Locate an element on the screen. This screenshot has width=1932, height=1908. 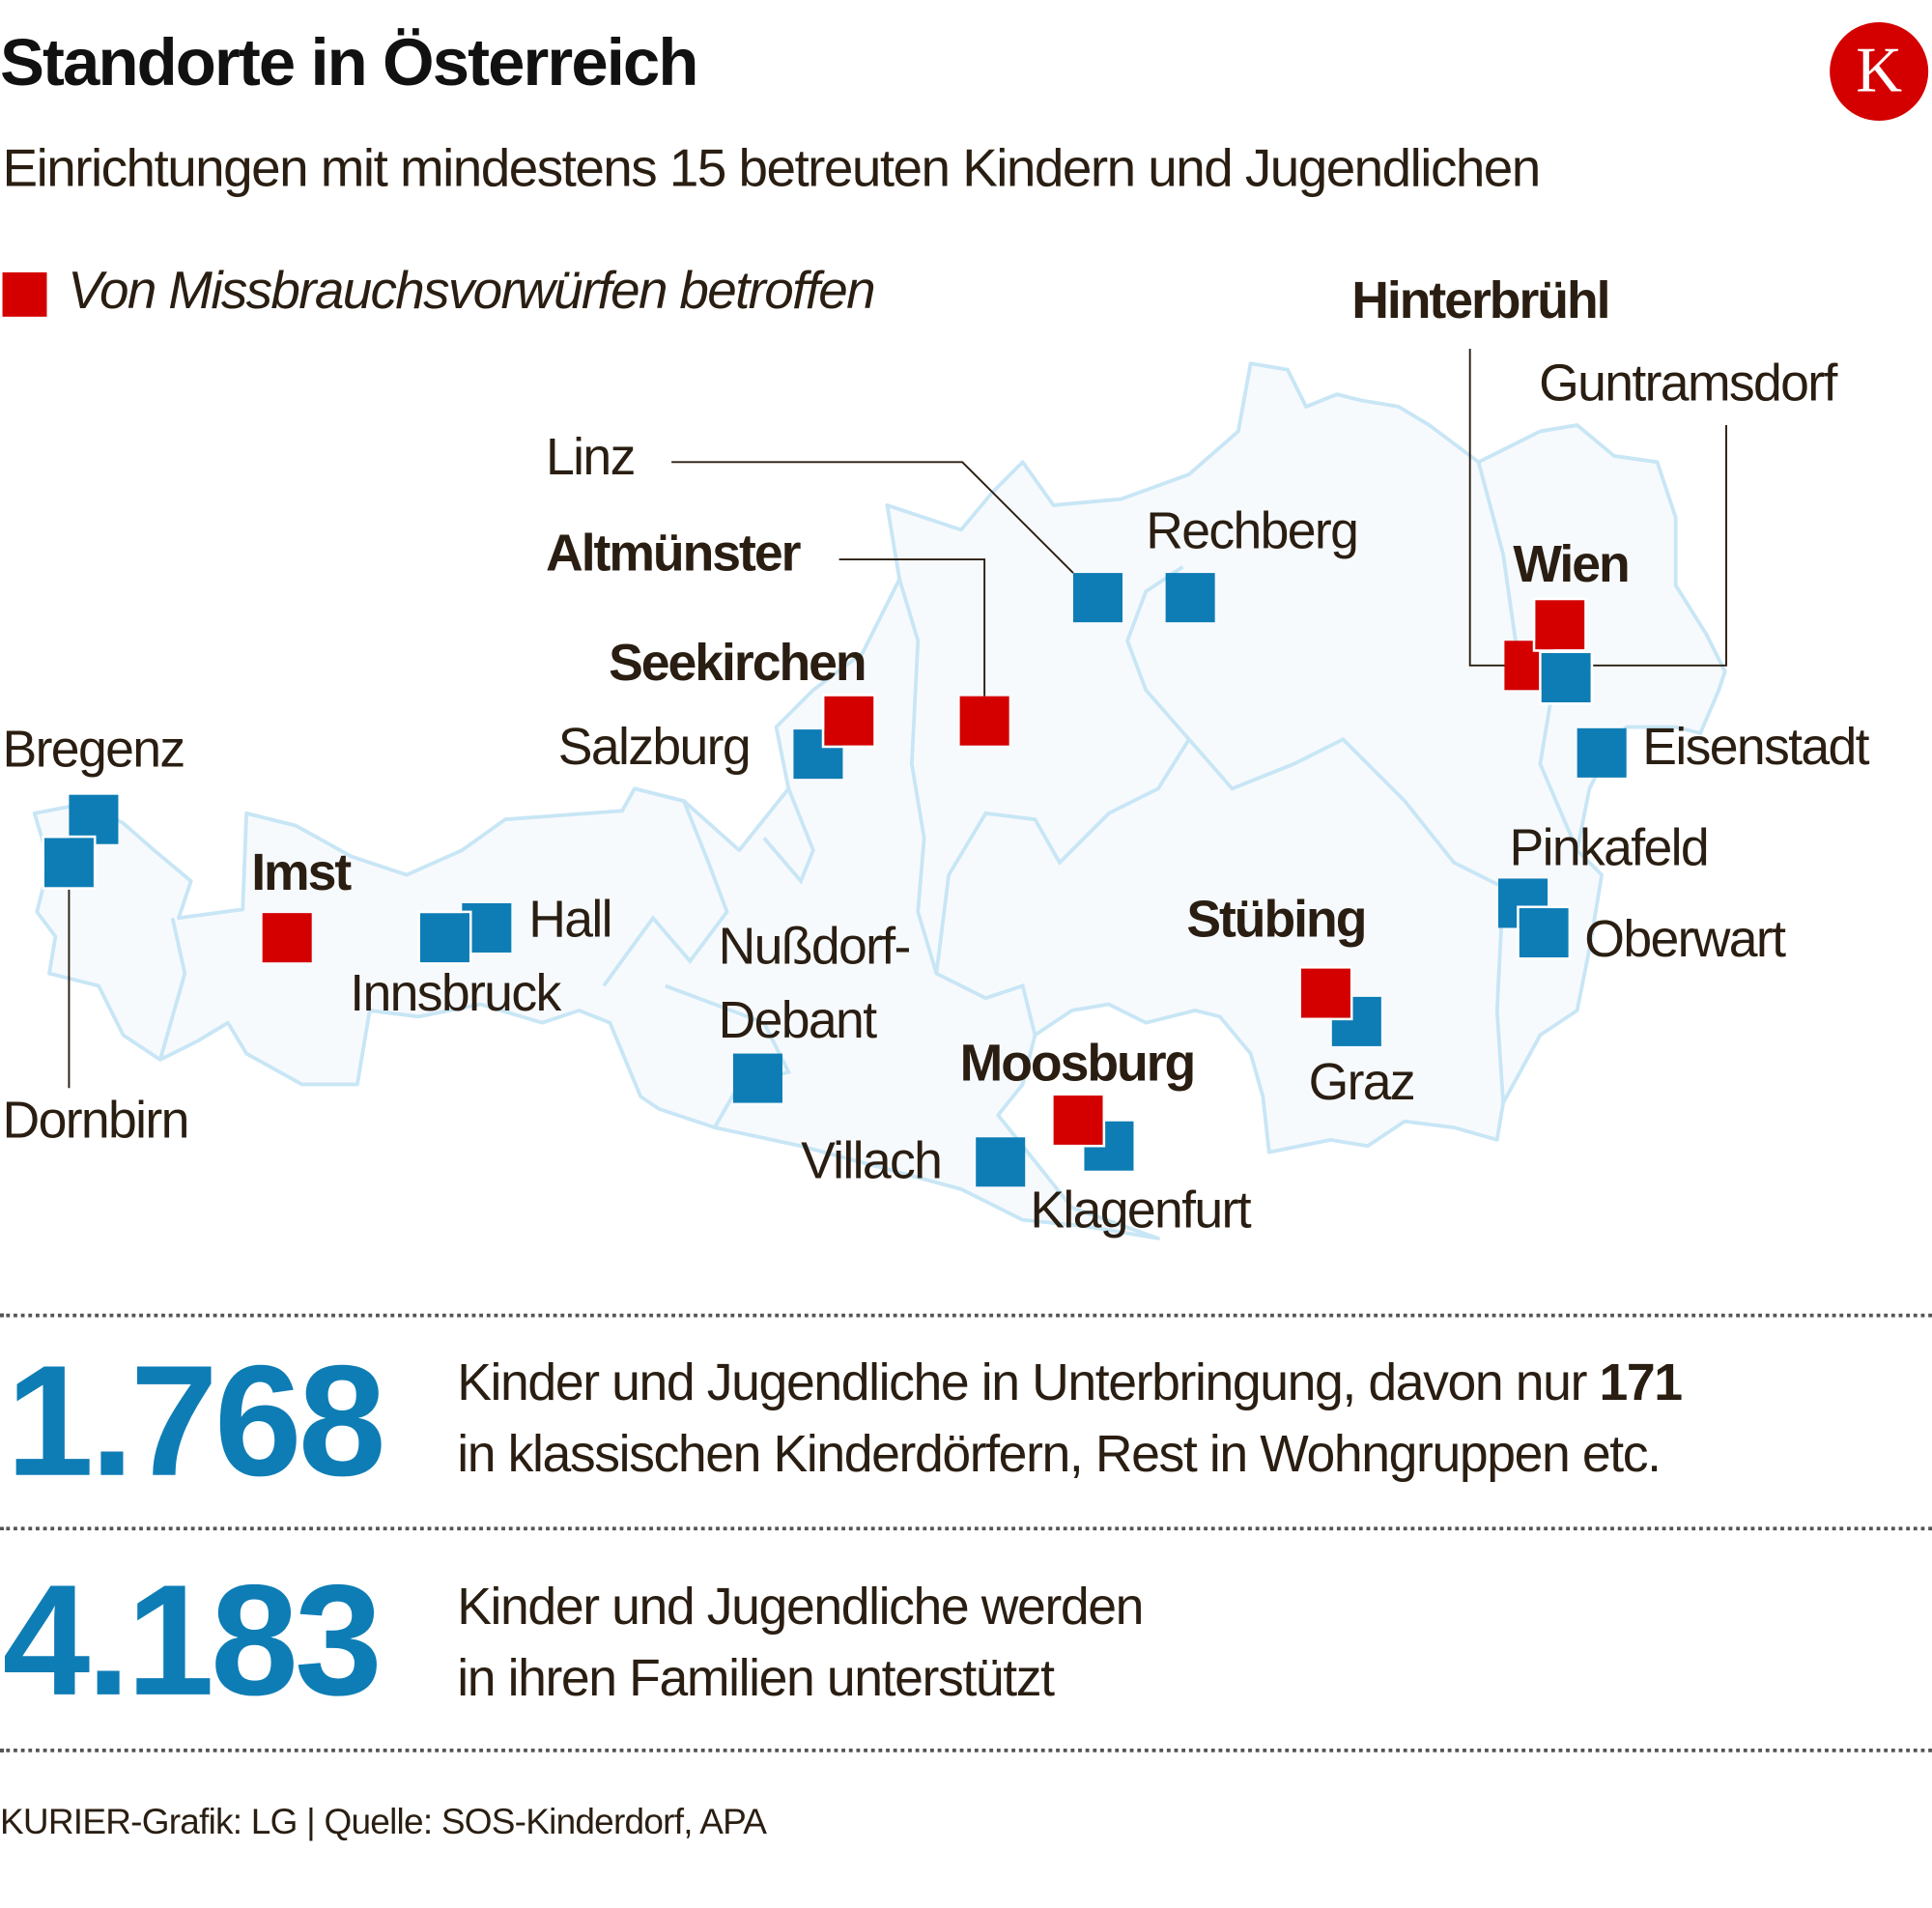
stat-number: 4.183 is located at coordinates (192, 1641).